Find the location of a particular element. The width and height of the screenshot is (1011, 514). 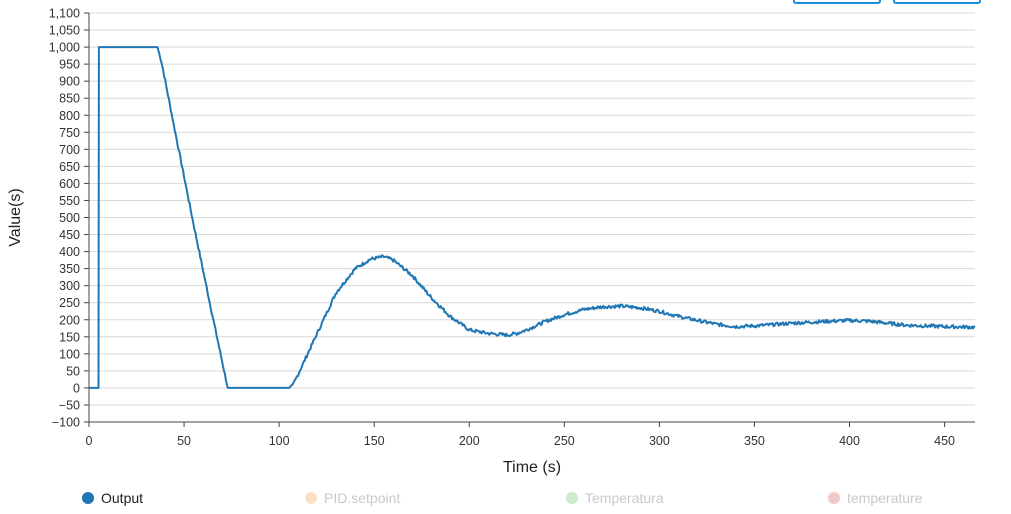

y-tick-label: 350 is located at coordinates (69, 269).